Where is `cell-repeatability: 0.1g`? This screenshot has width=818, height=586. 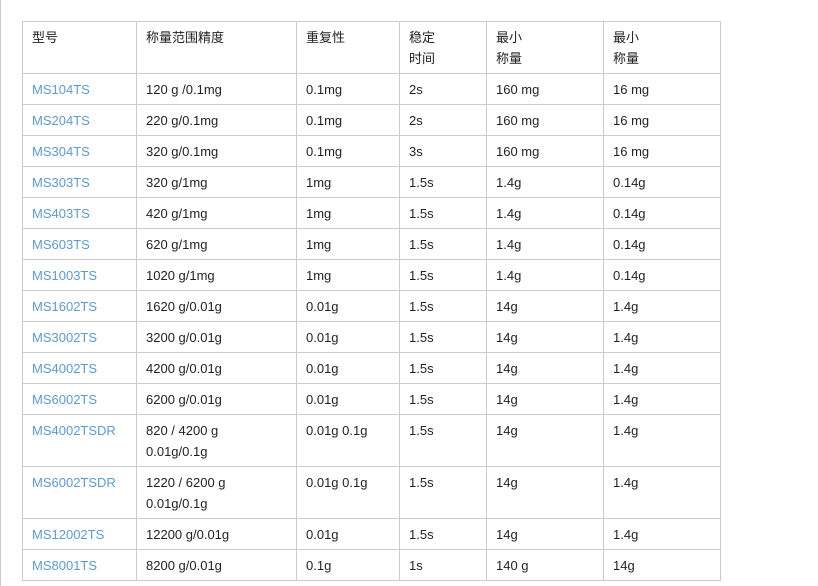
cell-repeatability: 0.1g is located at coordinates (348, 565).